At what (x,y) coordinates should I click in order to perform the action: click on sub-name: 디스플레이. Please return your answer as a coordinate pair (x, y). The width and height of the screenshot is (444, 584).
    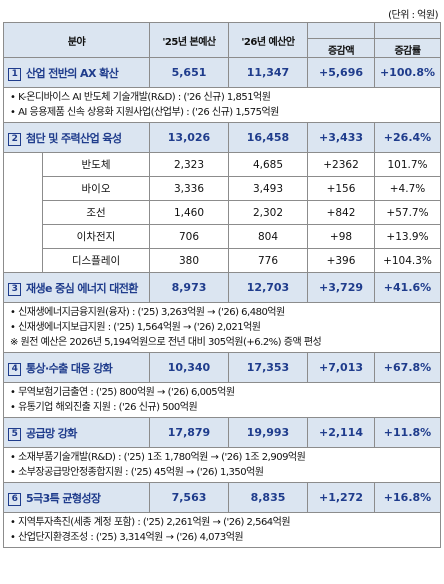
    Looking at the image, I should click on (96, 260).